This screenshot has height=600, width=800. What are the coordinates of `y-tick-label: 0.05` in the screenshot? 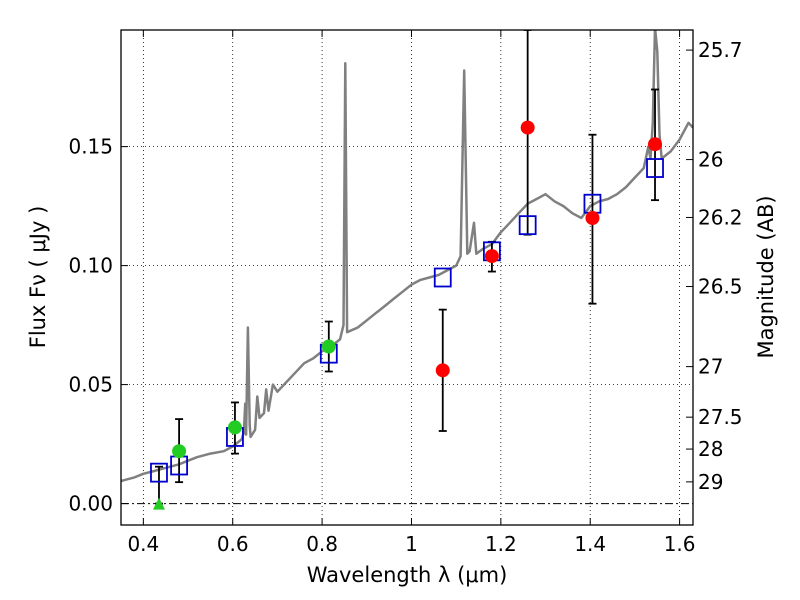 It's located at (90, 385).